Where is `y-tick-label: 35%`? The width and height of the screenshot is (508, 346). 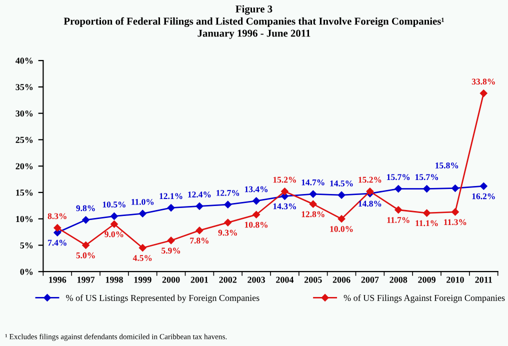
y-tick-label: 35% is located at coordinates (24, 87).